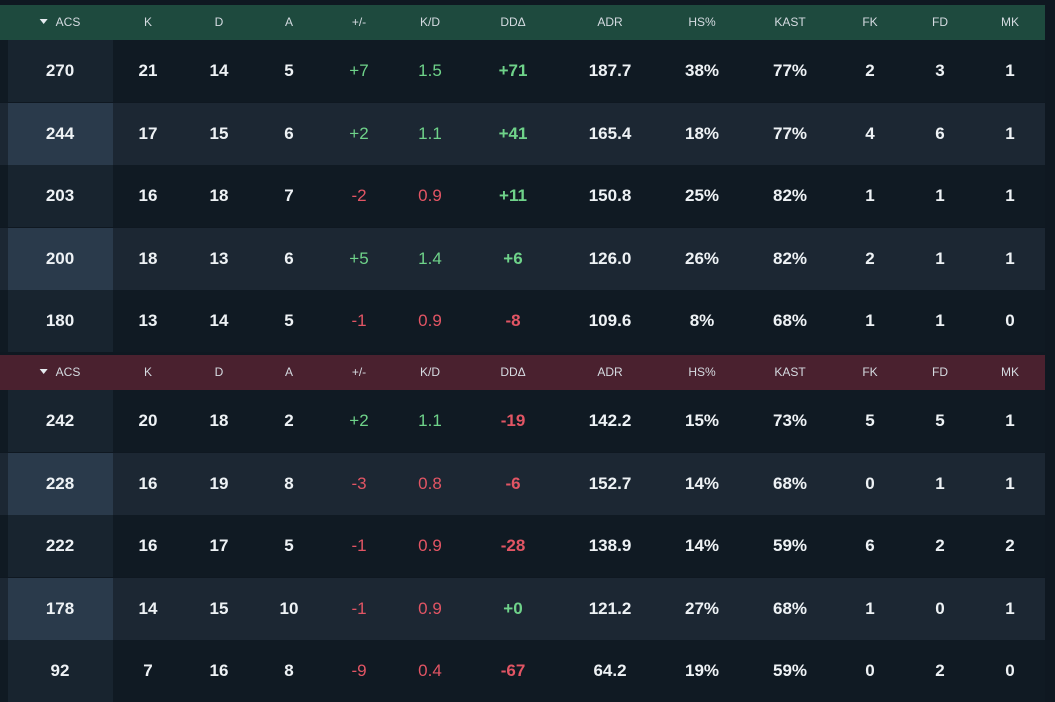  Describe the element at coordinates (219, 608) in the screenshot. I see `cell-deaths: 15` at that location.